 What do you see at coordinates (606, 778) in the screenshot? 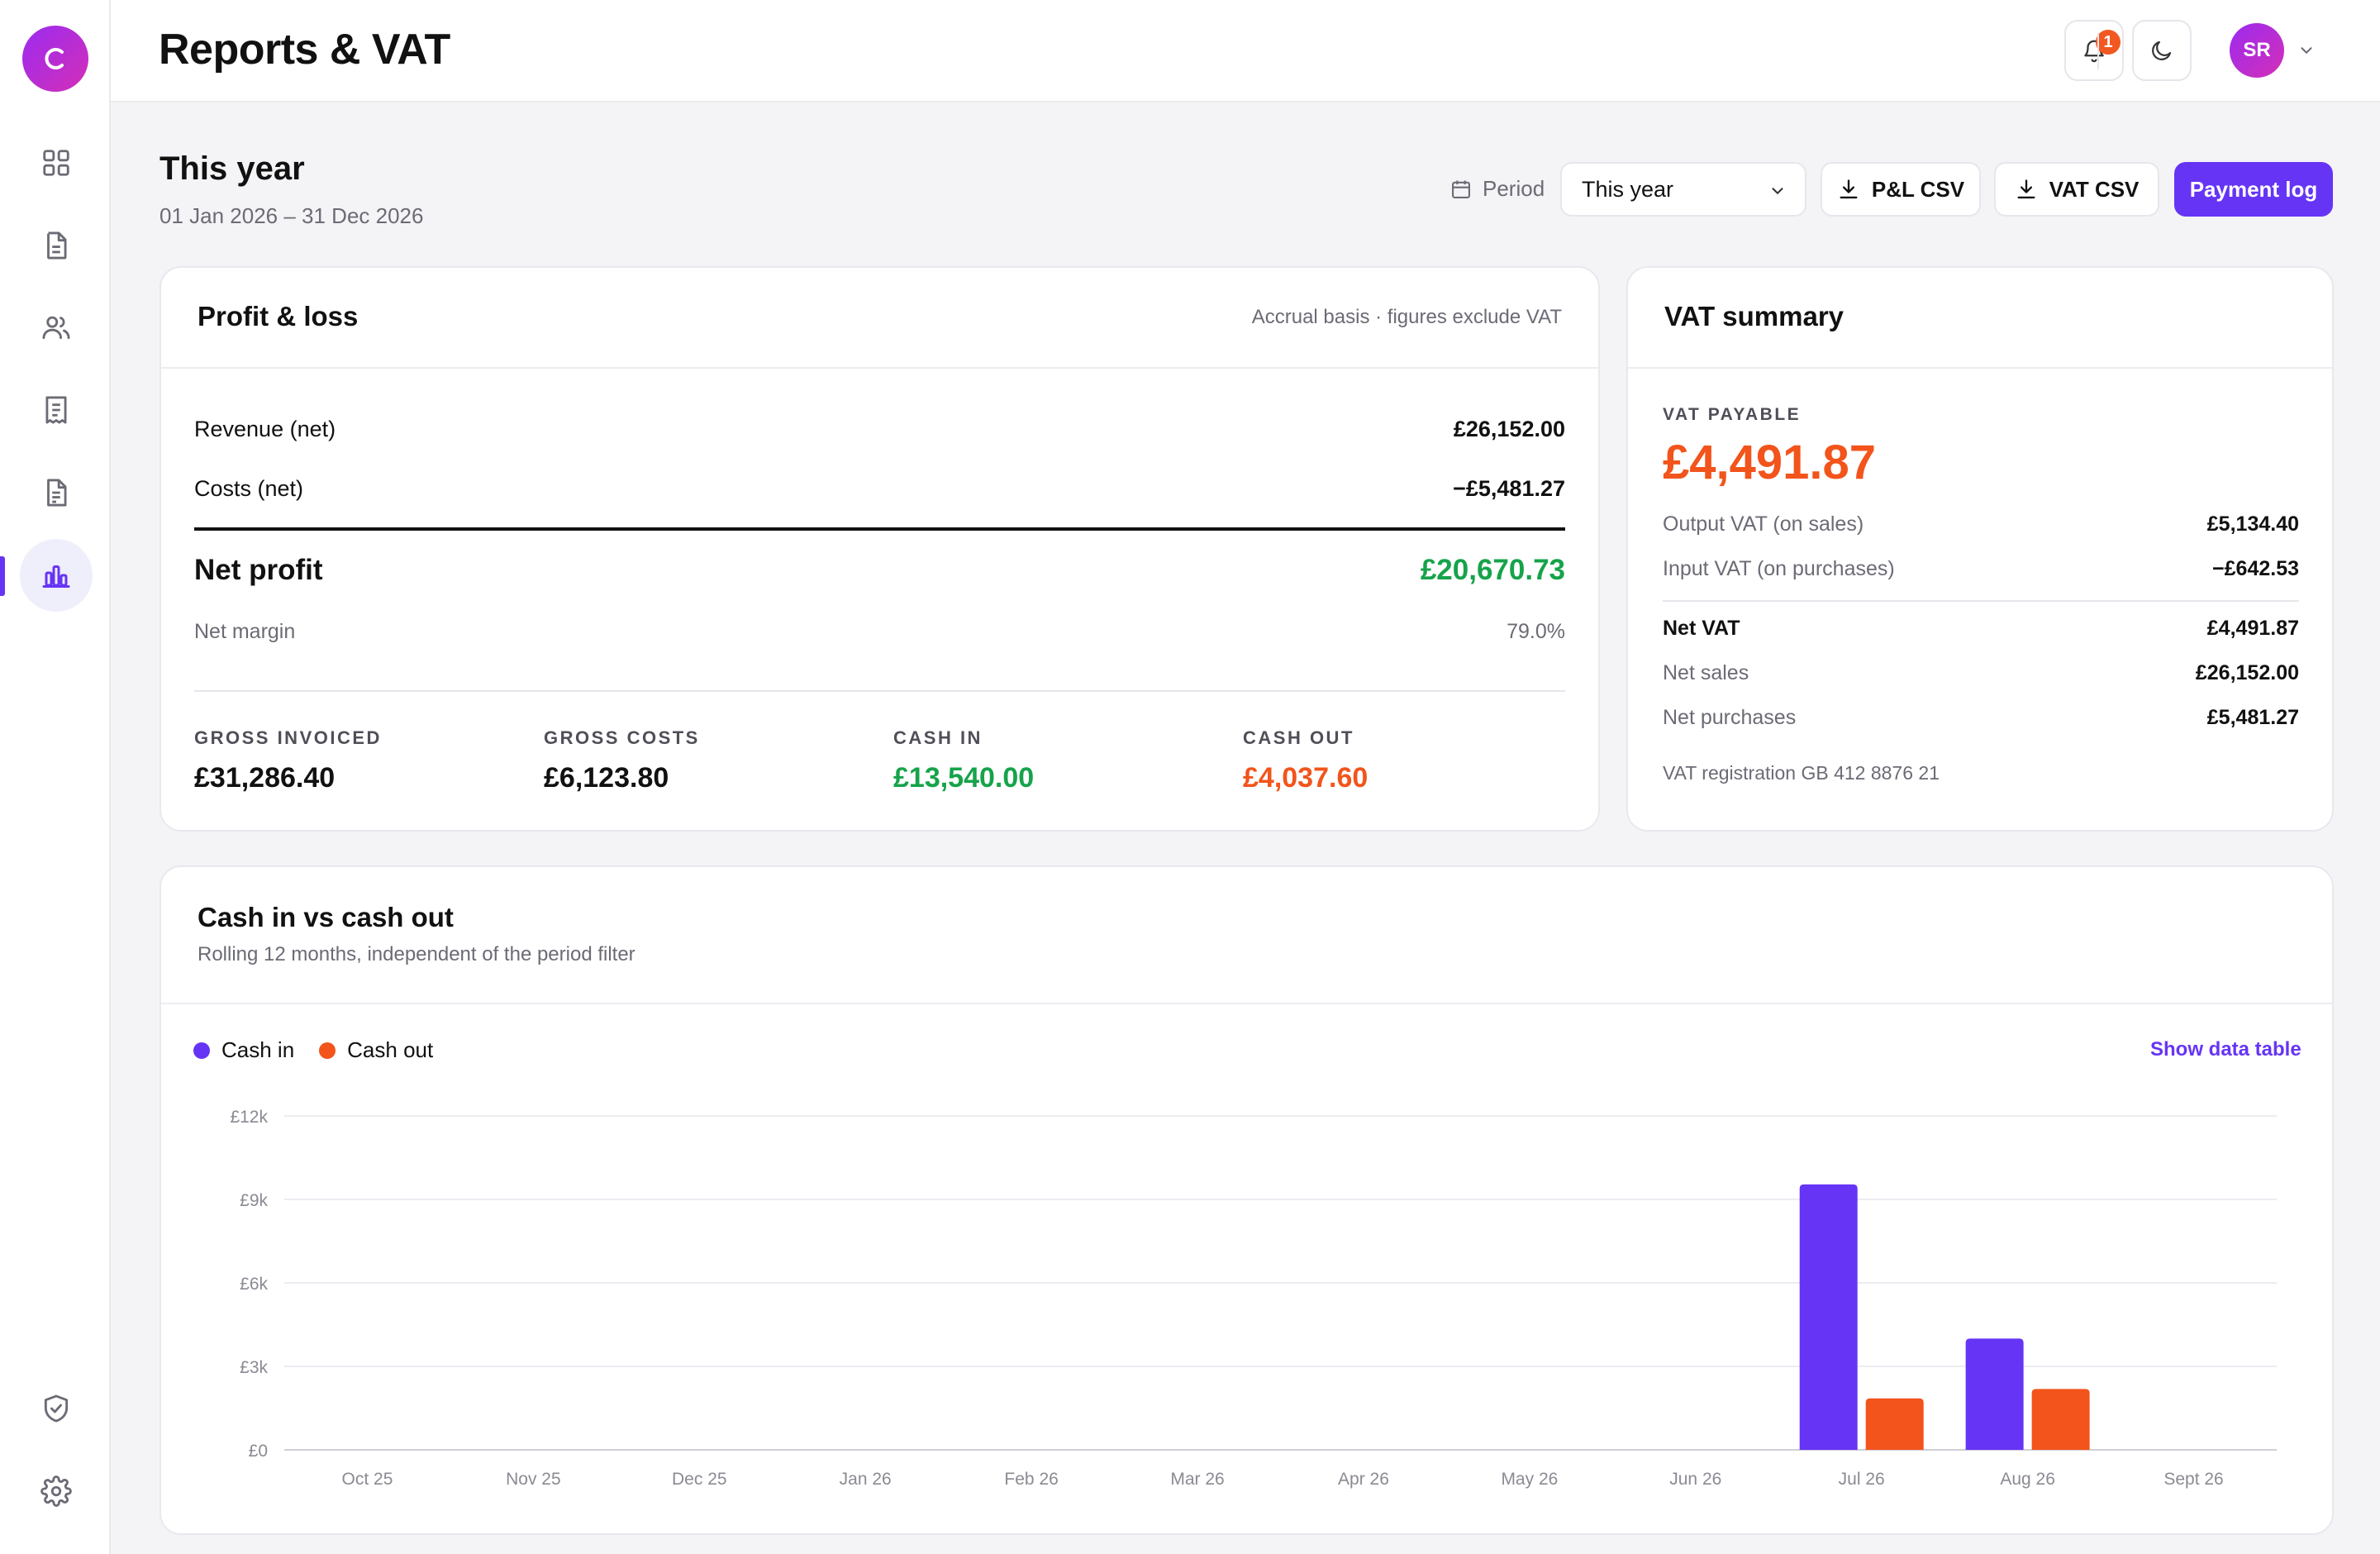
I see `gross-costs-value: £6,123.80` at bounding box center [606, 778].